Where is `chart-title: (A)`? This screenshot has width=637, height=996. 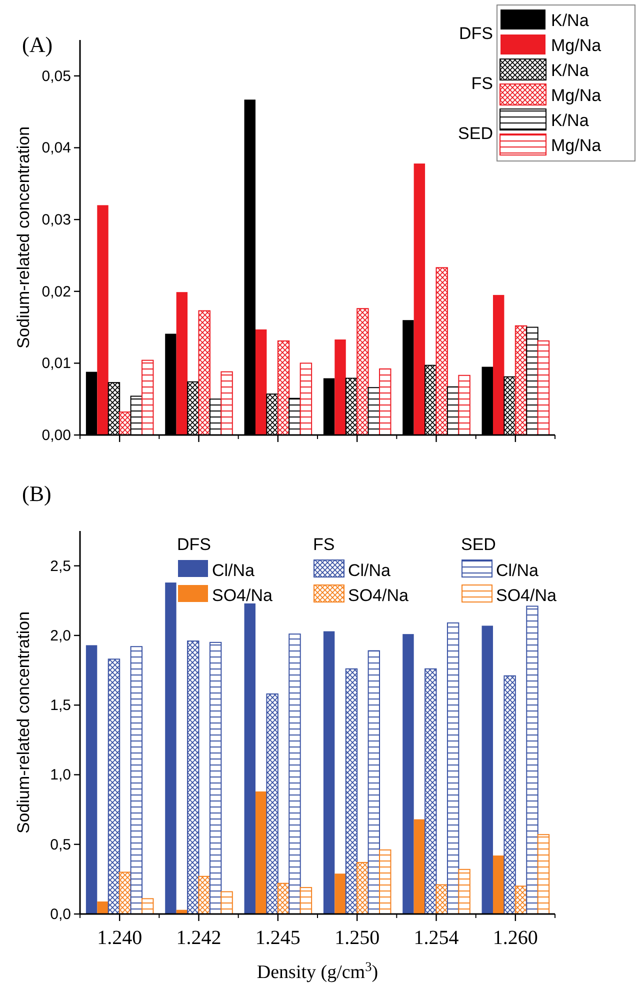 chart-title: (A) is located at coordinates (37, 44).